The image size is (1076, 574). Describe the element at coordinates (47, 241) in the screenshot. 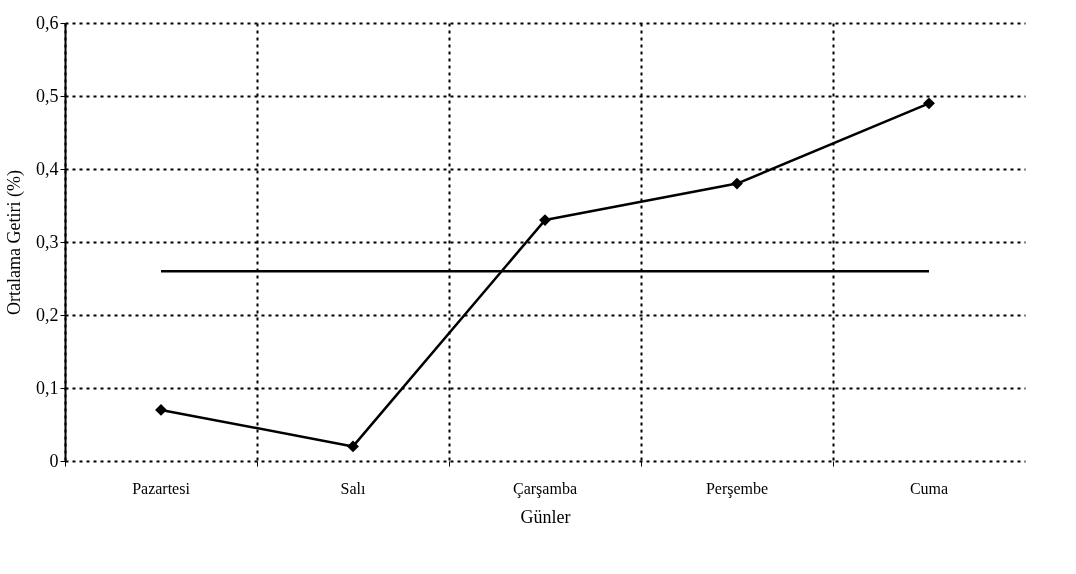

I see `y-tick-label: 0,3` at that location.